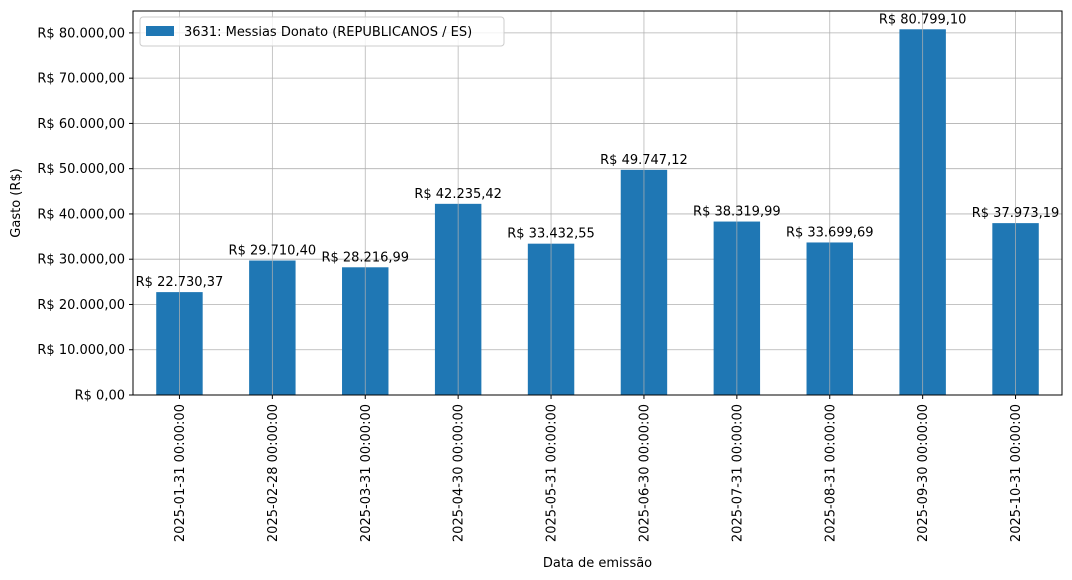 The width and height of the screenshot is (1072, 580). What do you see at coordinates (365, 257) in the screenshot?
I see `bar-value-label: R$ 28.216,99` at bounding box center [365, 257].